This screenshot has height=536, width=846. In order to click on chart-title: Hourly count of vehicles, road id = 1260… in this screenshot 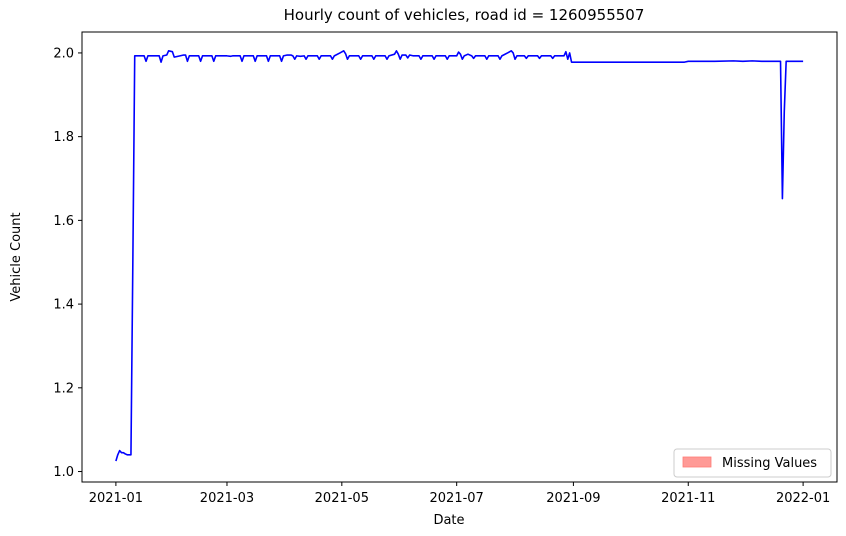, I will do `click(464, 15)`.